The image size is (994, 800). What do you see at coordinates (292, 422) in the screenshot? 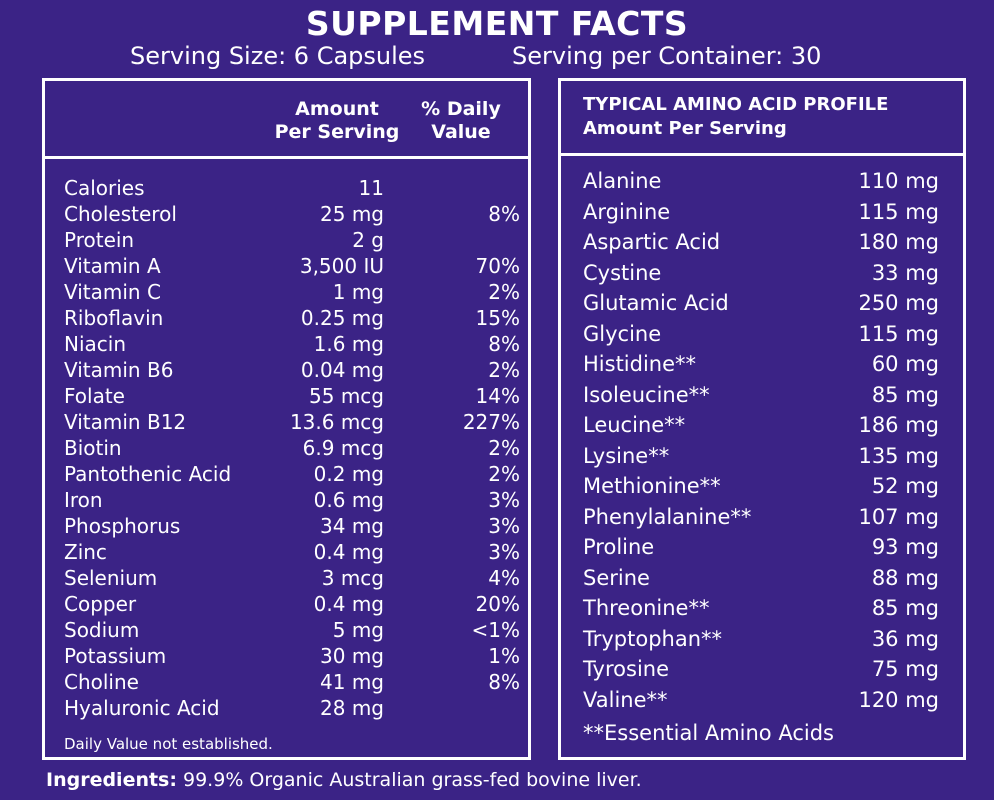
I see `nutrition-row: Vitamin B12 13.6 mcg 227%` at bounding box center [292, 422].